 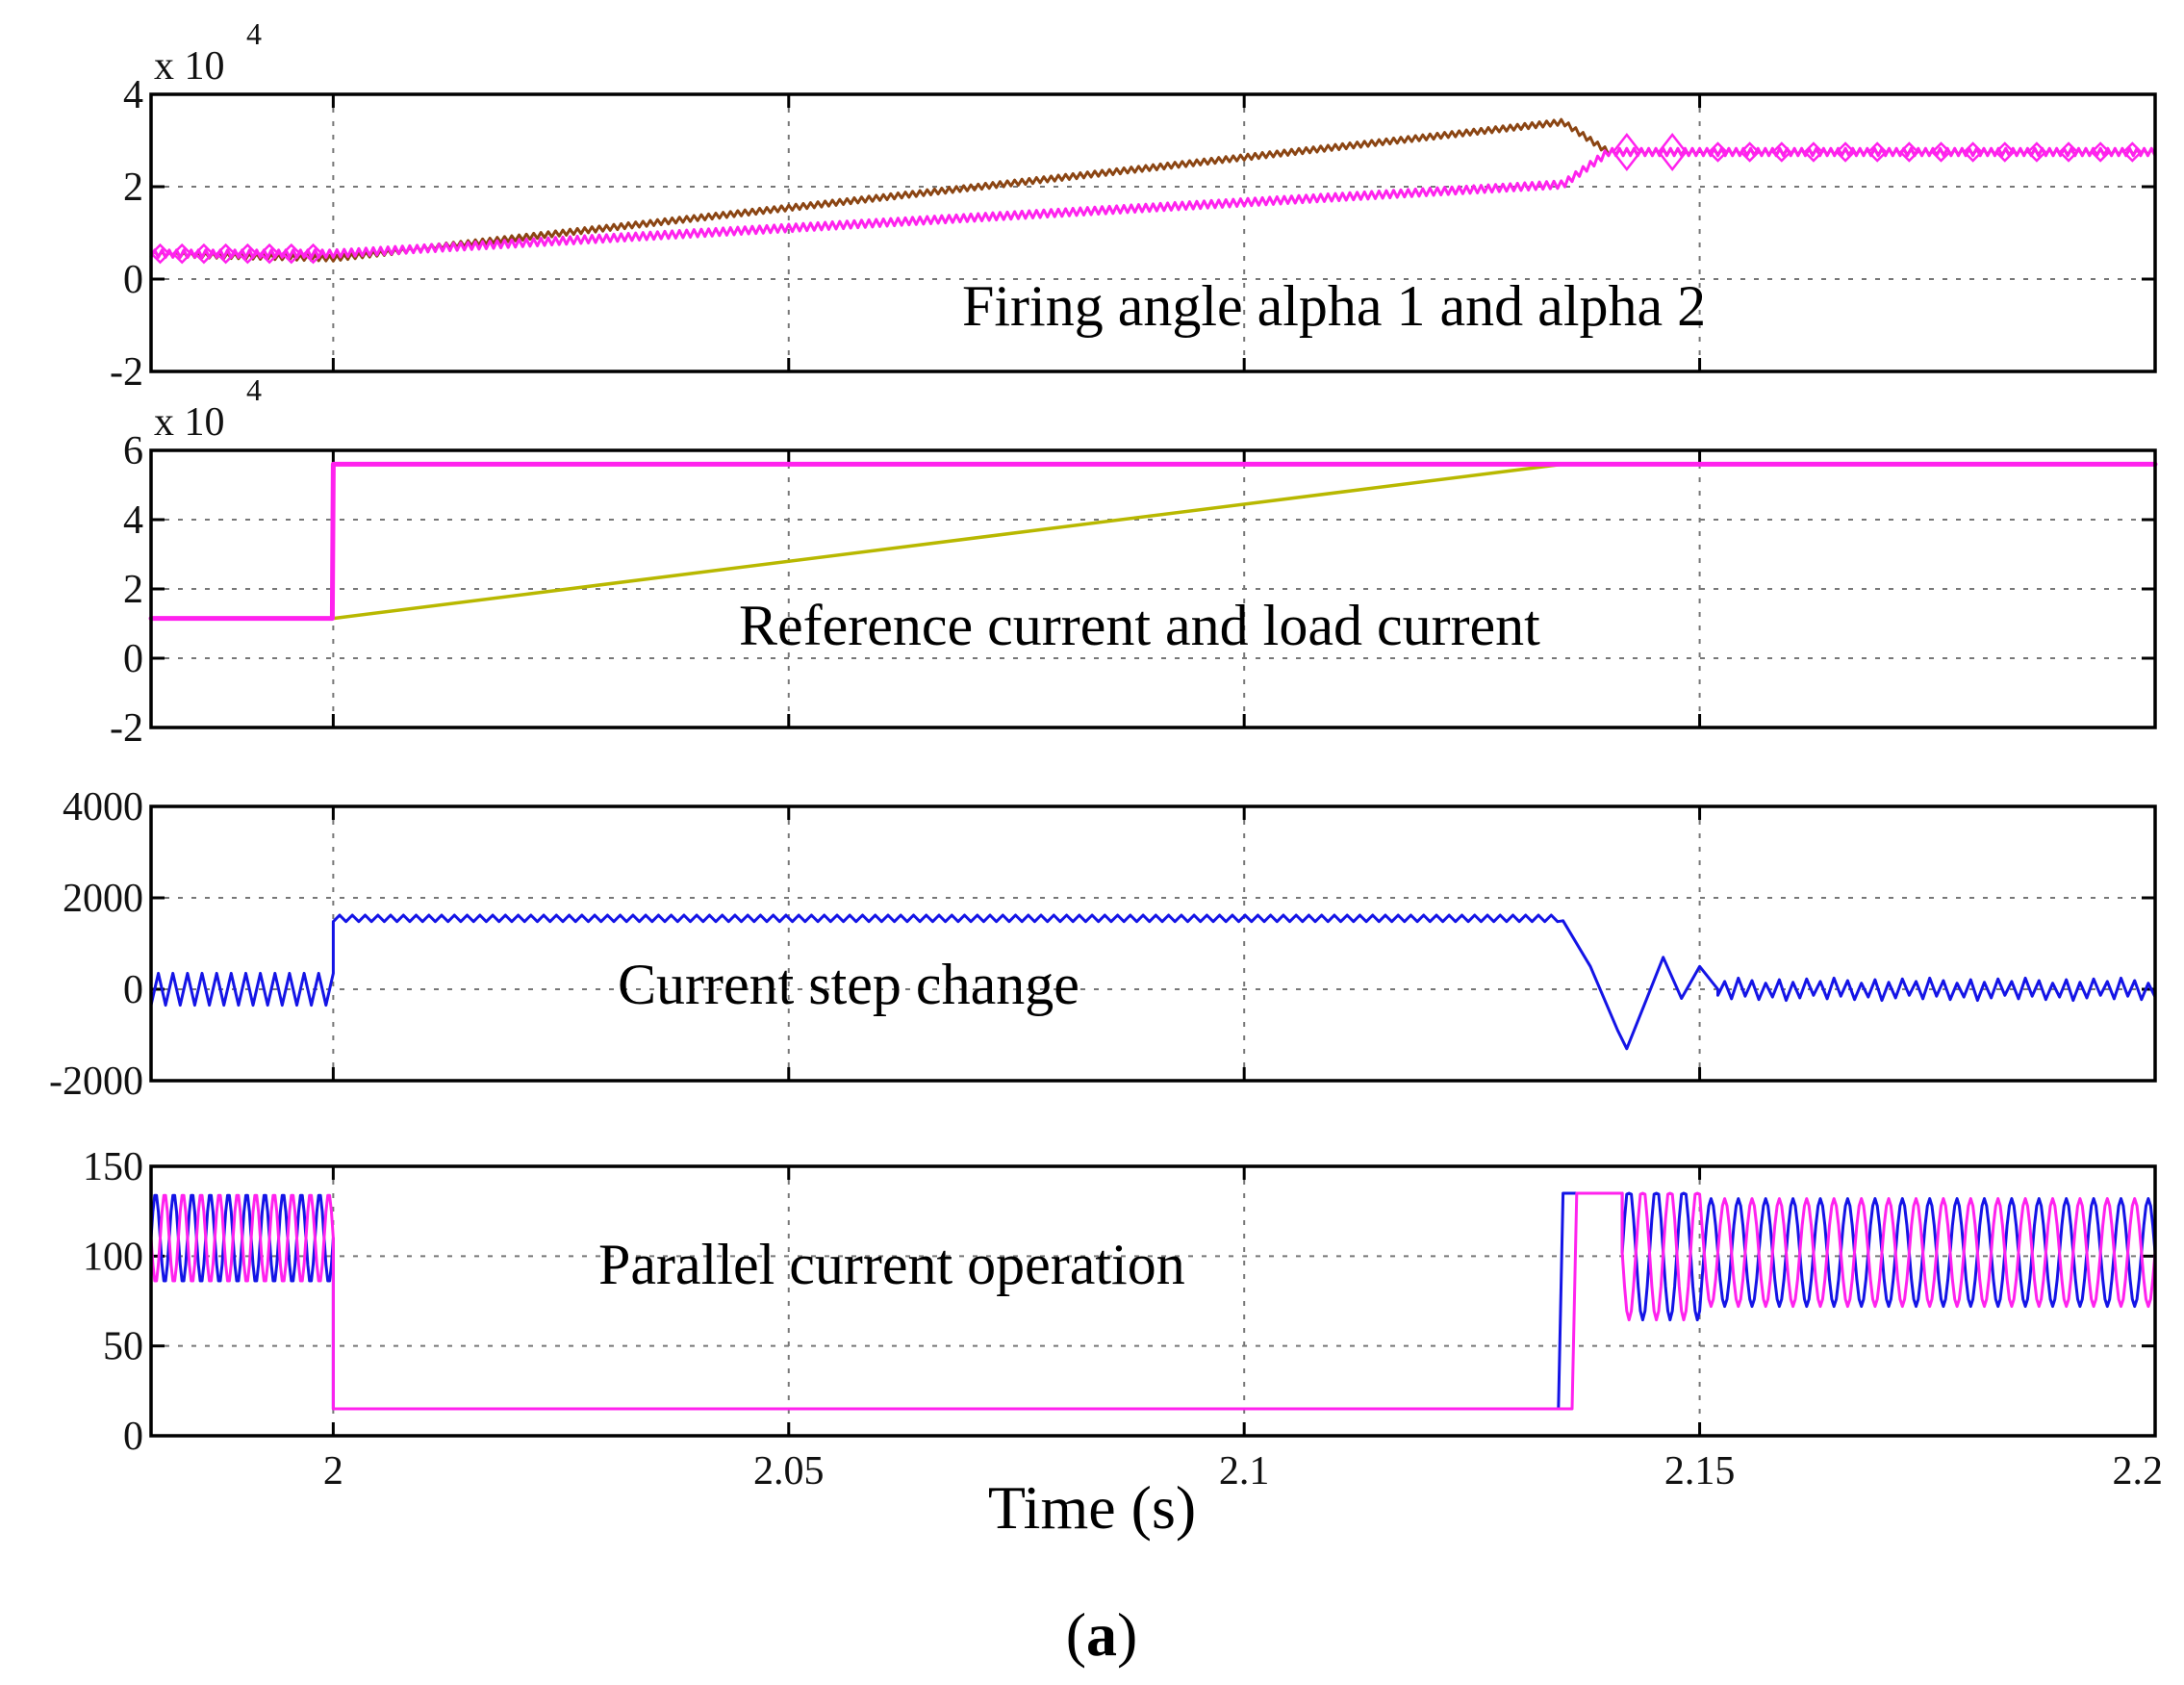 I want to click on y-tick-labels: 4 2 0 -2, so click(x=127, y=234).